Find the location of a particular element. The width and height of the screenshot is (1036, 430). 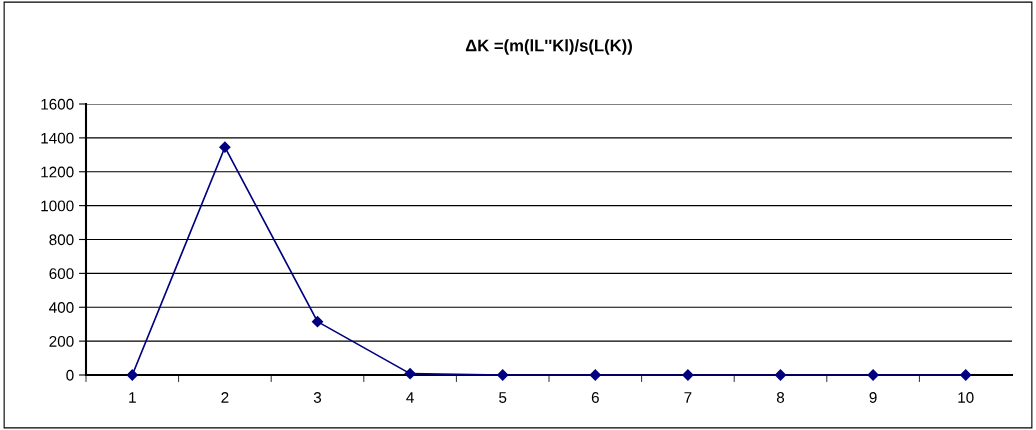

y-tick-label: 400 is located at coordinates (61, 307).